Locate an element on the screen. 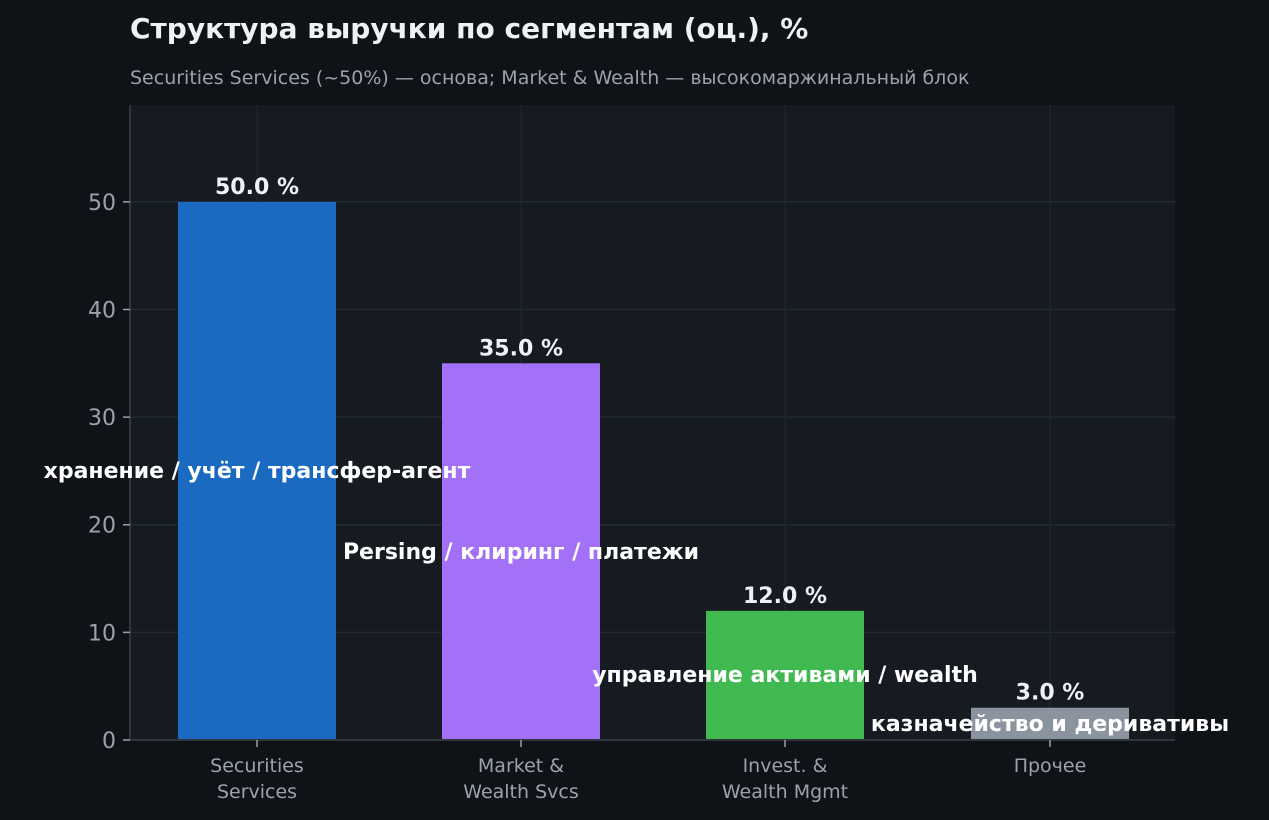 The width and height of the screenshot is (1269, 820). x-tick-label-line-3-0: Прочее is located at coordinates (1050, 766).